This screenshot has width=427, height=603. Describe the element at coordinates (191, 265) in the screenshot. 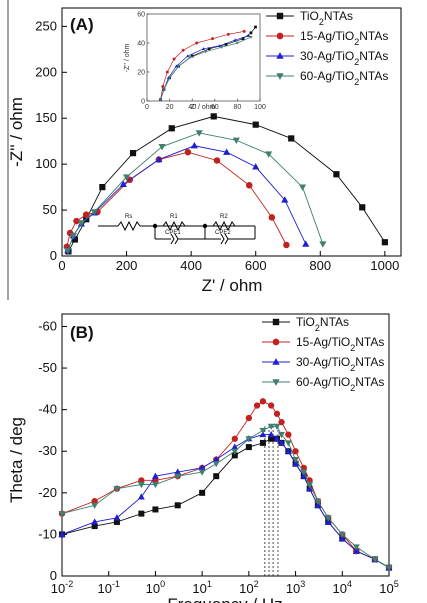

I see `panel-a-xtick-label: 400` at that location.